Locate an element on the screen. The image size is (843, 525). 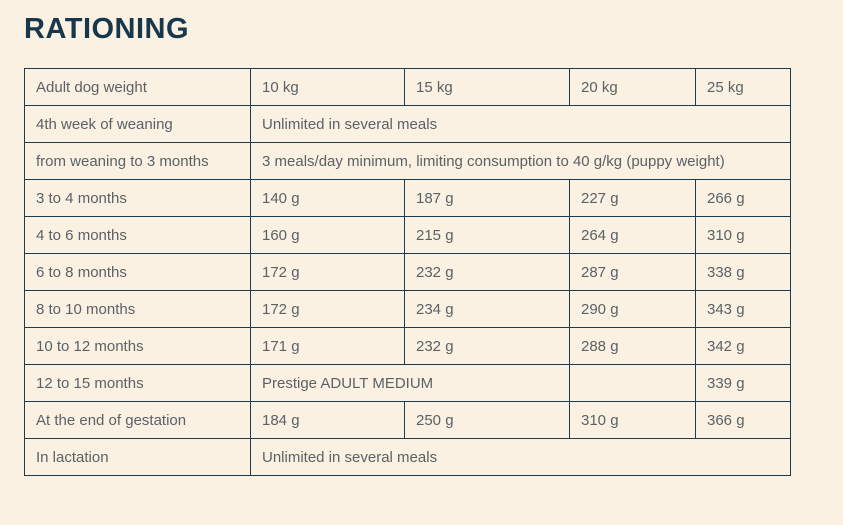
table-row-4-6-months: 4 to 6 months 160 g 215 g 264 g 310 g is located at coordinates (407, 235).